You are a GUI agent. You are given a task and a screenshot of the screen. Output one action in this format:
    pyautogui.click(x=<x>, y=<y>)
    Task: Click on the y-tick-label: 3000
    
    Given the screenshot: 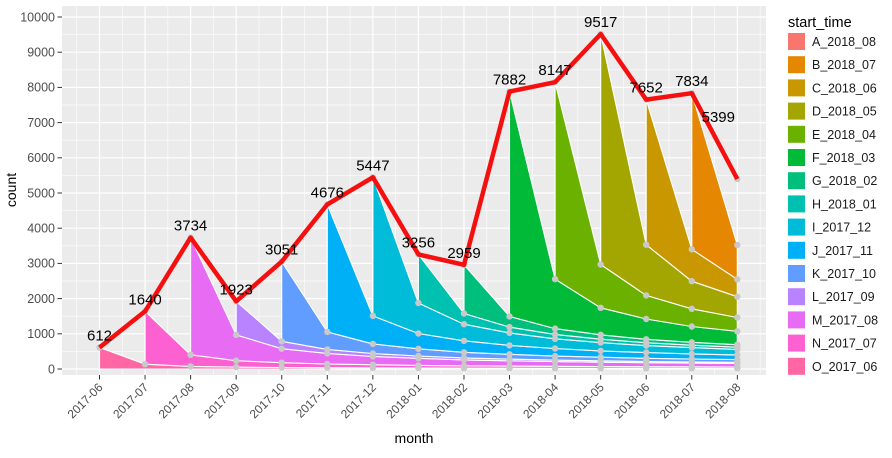 What is the action you would take?
    pyautogui.click(x=41, y=264)
    